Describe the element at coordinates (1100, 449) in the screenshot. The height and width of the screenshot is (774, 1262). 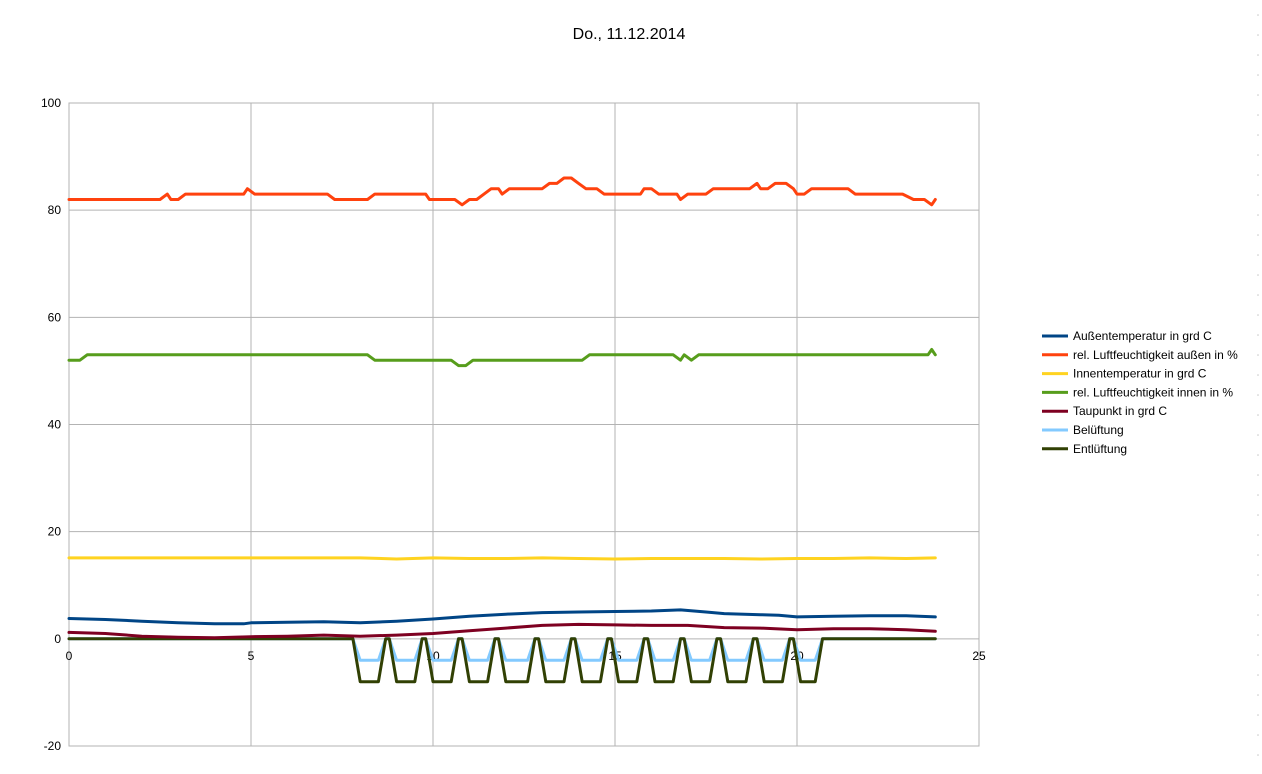
I see `legend-label: Entlüftung` at that location.